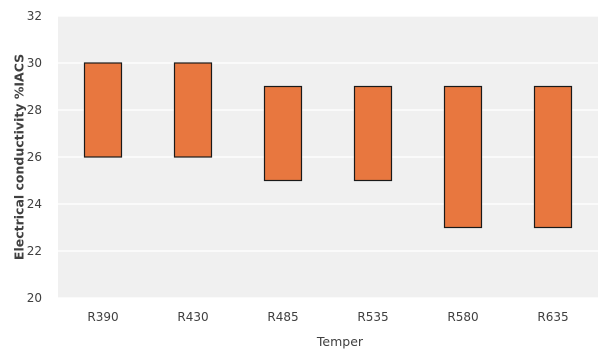 This screenshot has height=351, width=598. I want to click on x-tick-label: R535, so click(372, 317).